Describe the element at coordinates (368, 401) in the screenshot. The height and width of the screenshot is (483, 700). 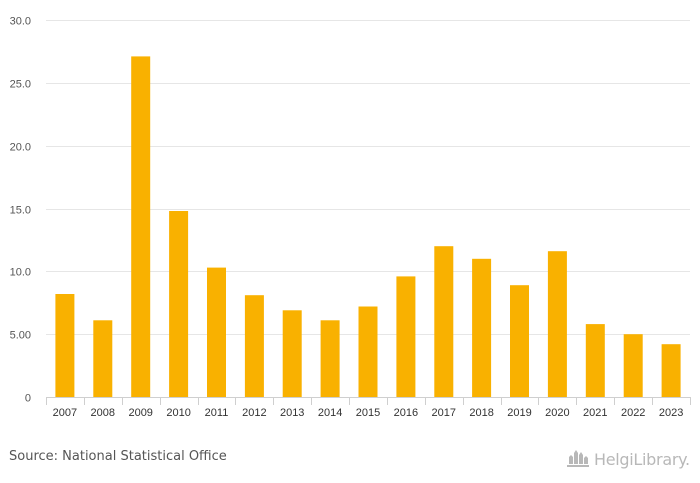
I see `x-axis` at that location.